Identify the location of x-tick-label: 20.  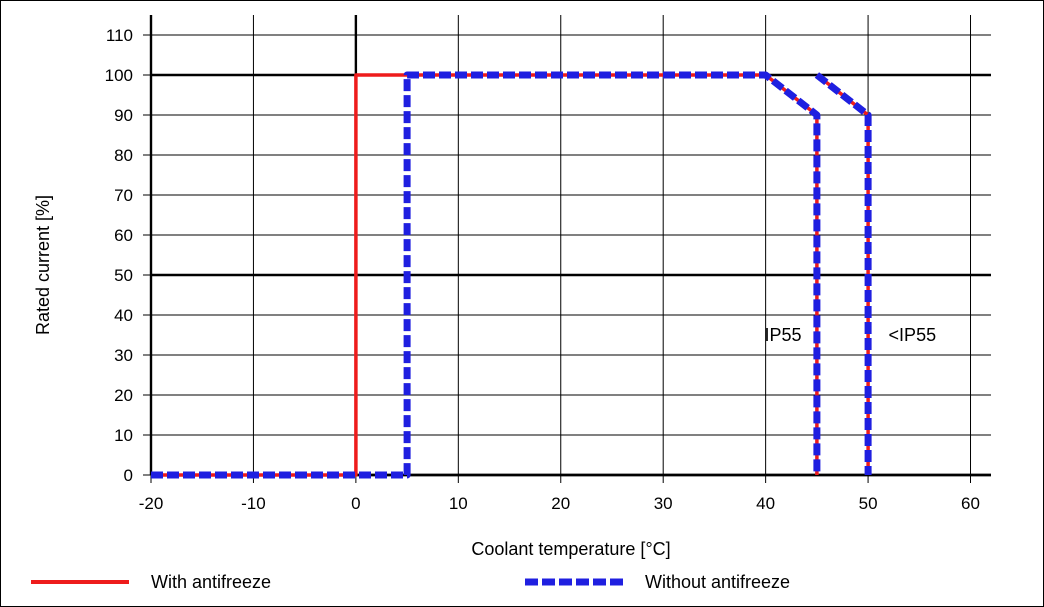
(560, 503).